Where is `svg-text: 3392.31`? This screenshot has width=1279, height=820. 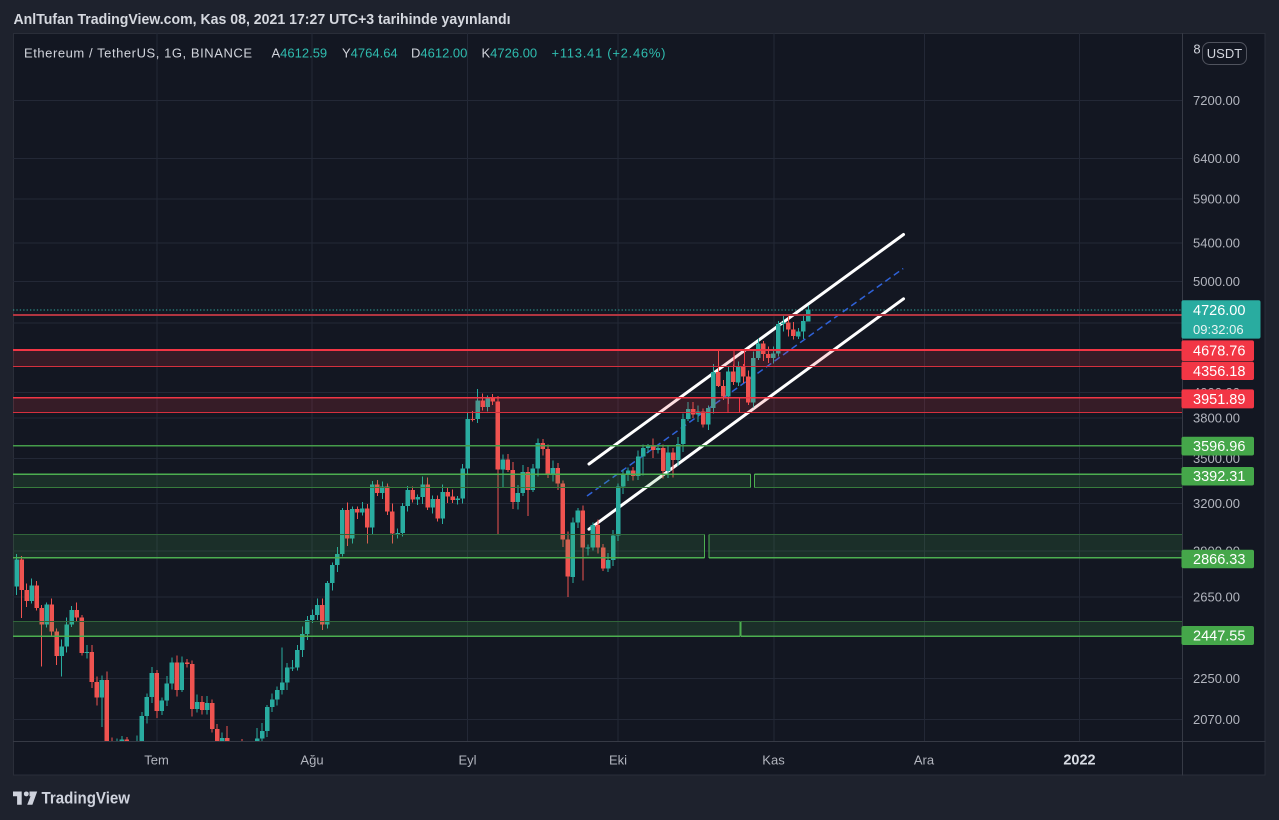 svg-text: 3392.31 is located at coordinates (1219, 477).